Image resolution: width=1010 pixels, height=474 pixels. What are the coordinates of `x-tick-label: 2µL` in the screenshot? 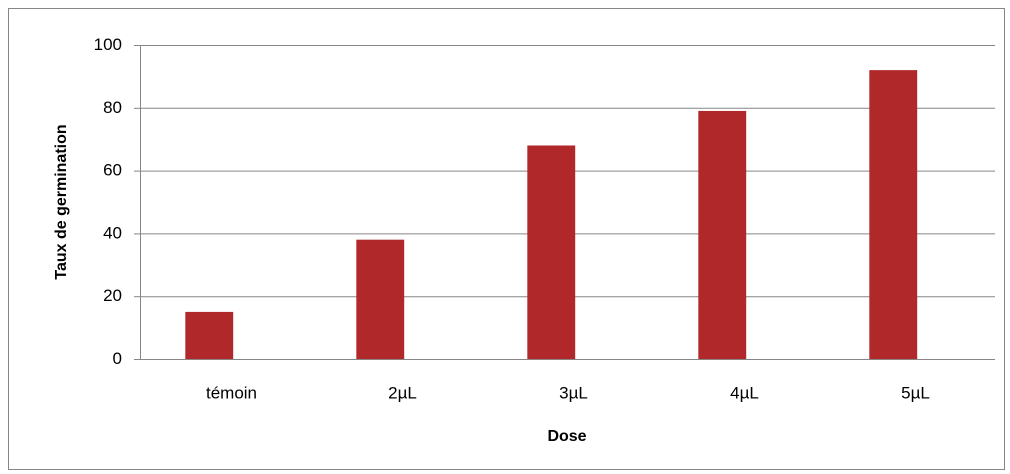 It's located at (402, 392).